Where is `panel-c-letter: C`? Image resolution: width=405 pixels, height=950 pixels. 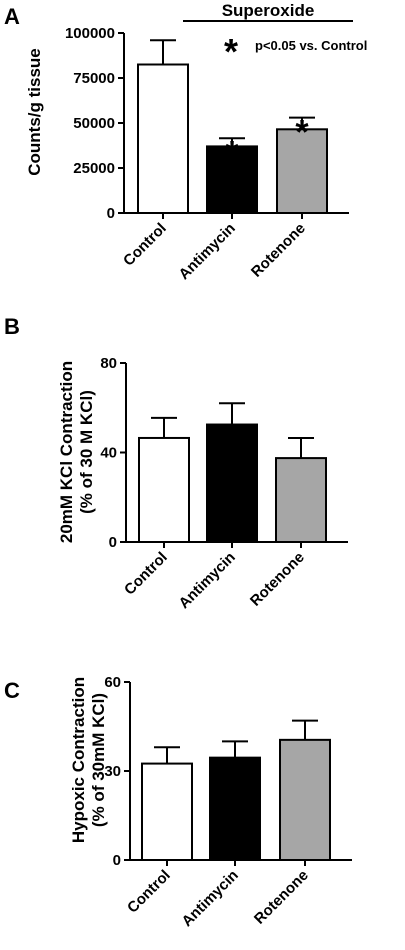 panel-c-letter: C is located at coordinates (12, 690).